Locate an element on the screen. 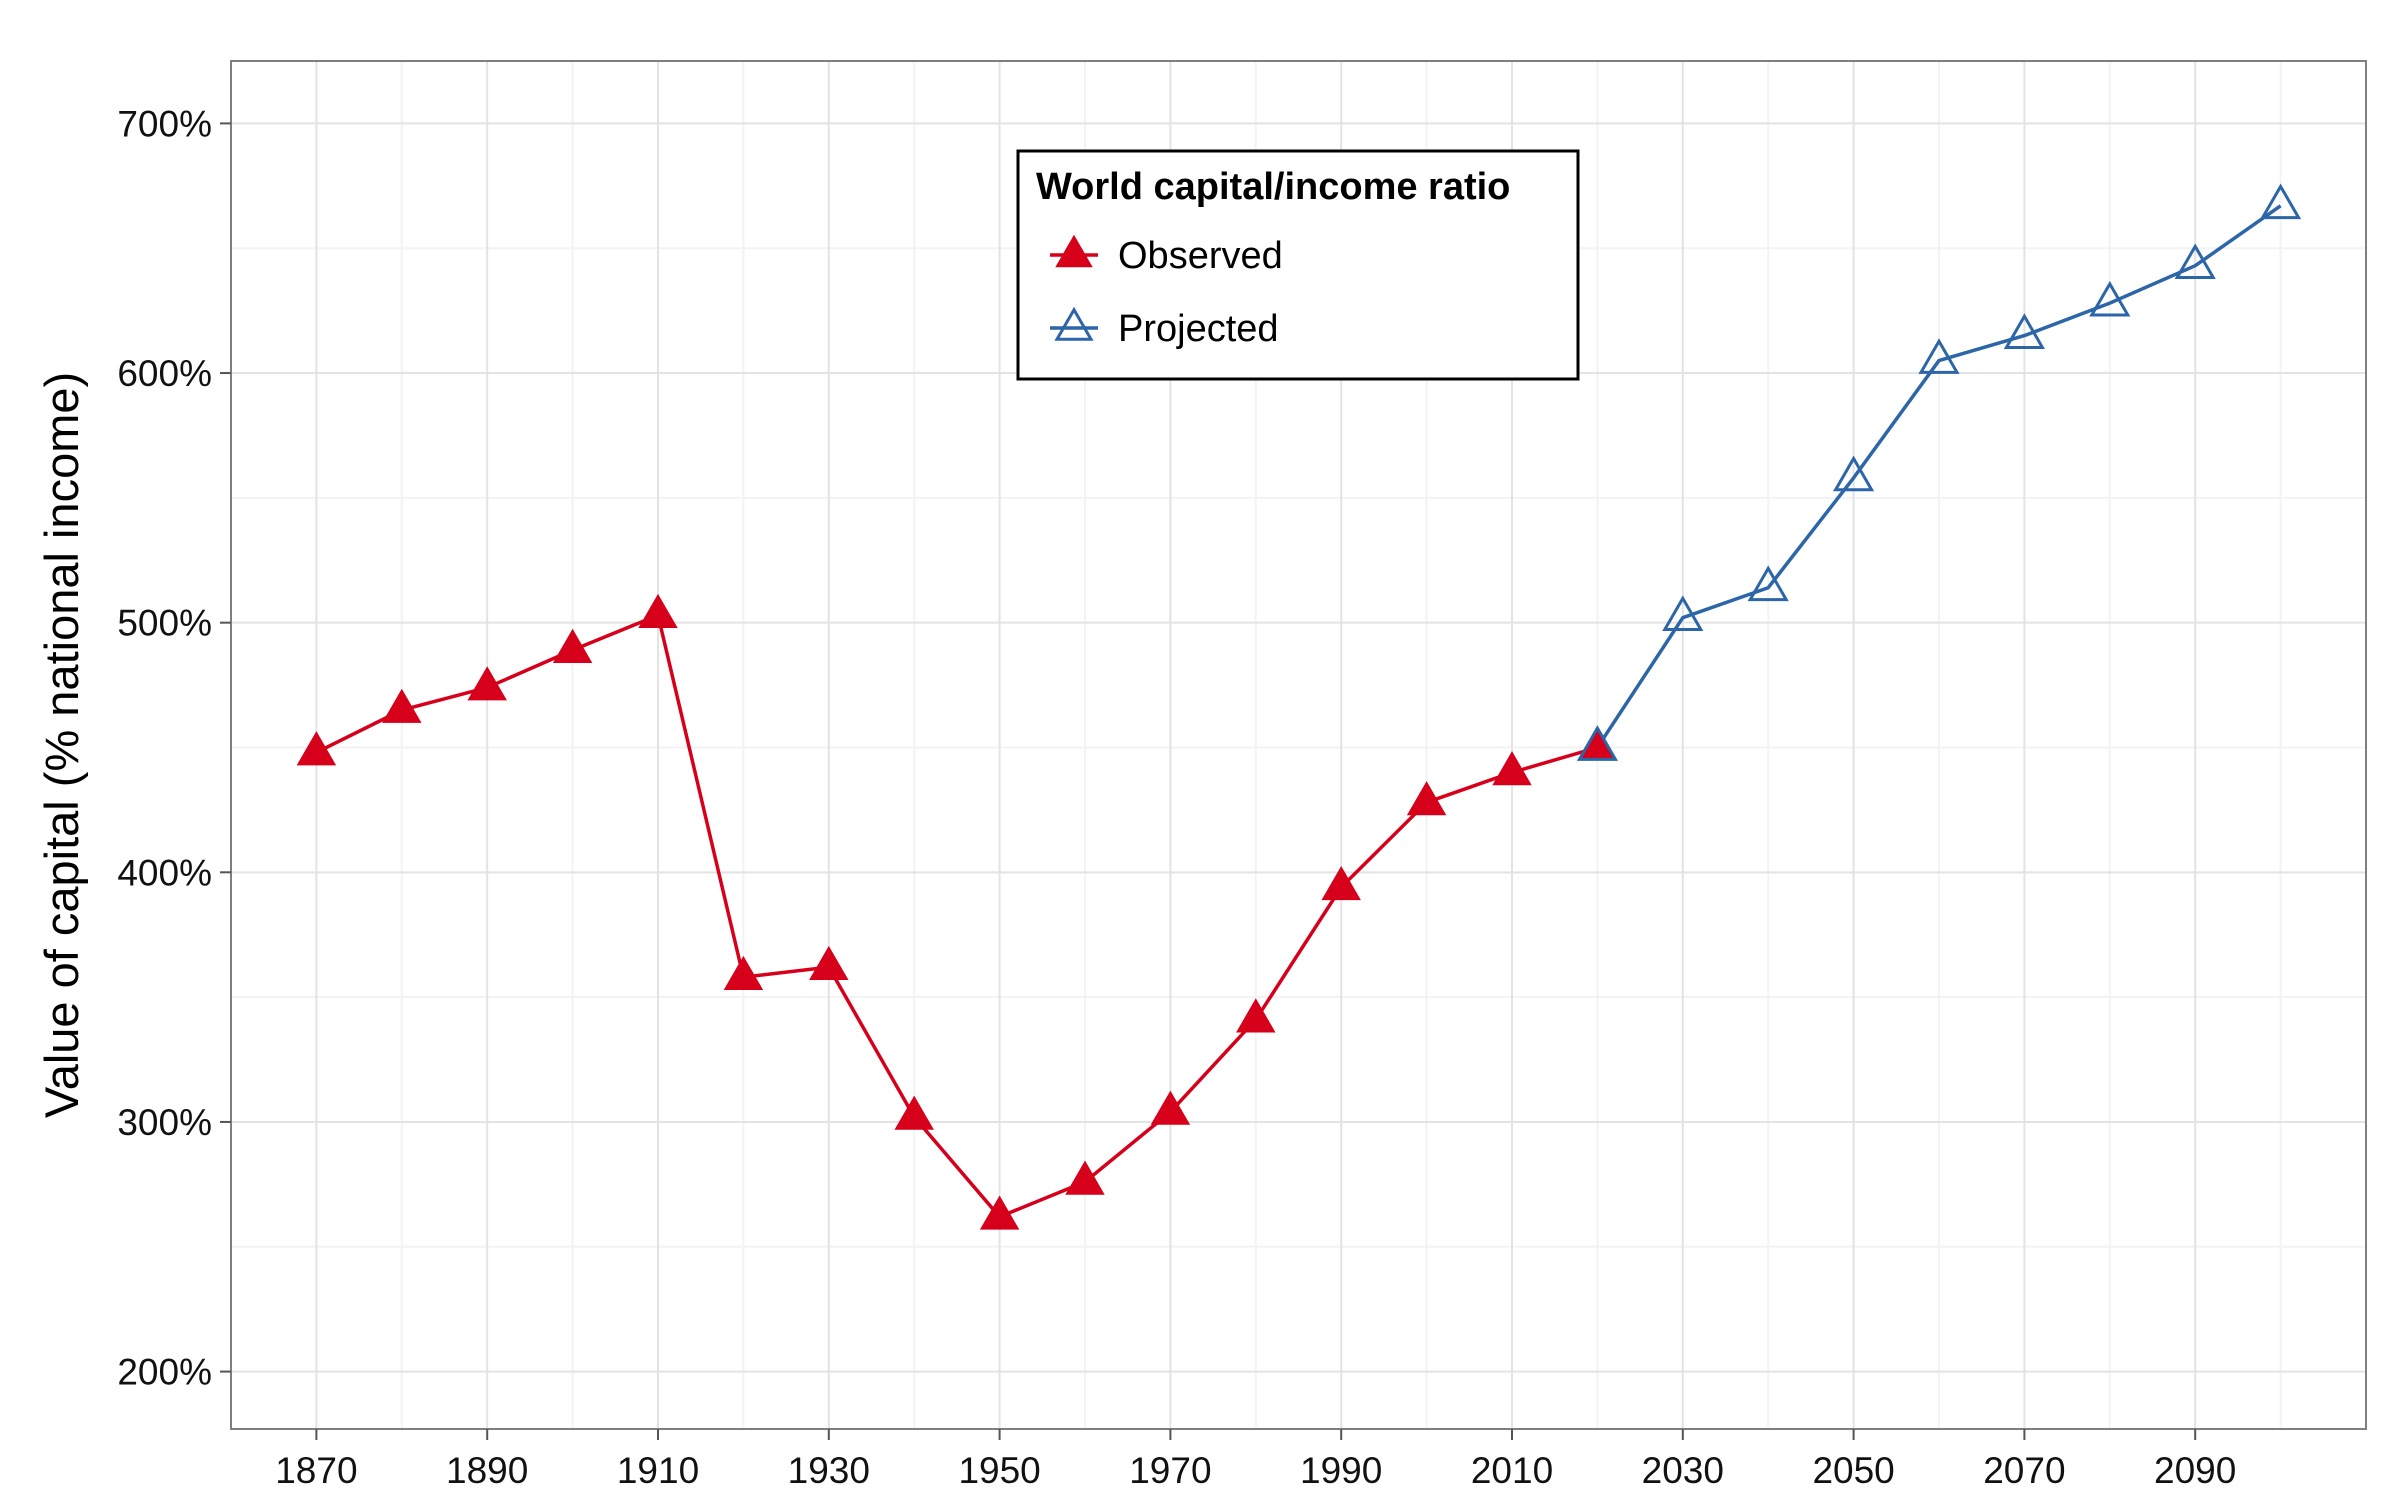  y-axis-title: Value of capital (% national income) is located at coordinates (61, 745).